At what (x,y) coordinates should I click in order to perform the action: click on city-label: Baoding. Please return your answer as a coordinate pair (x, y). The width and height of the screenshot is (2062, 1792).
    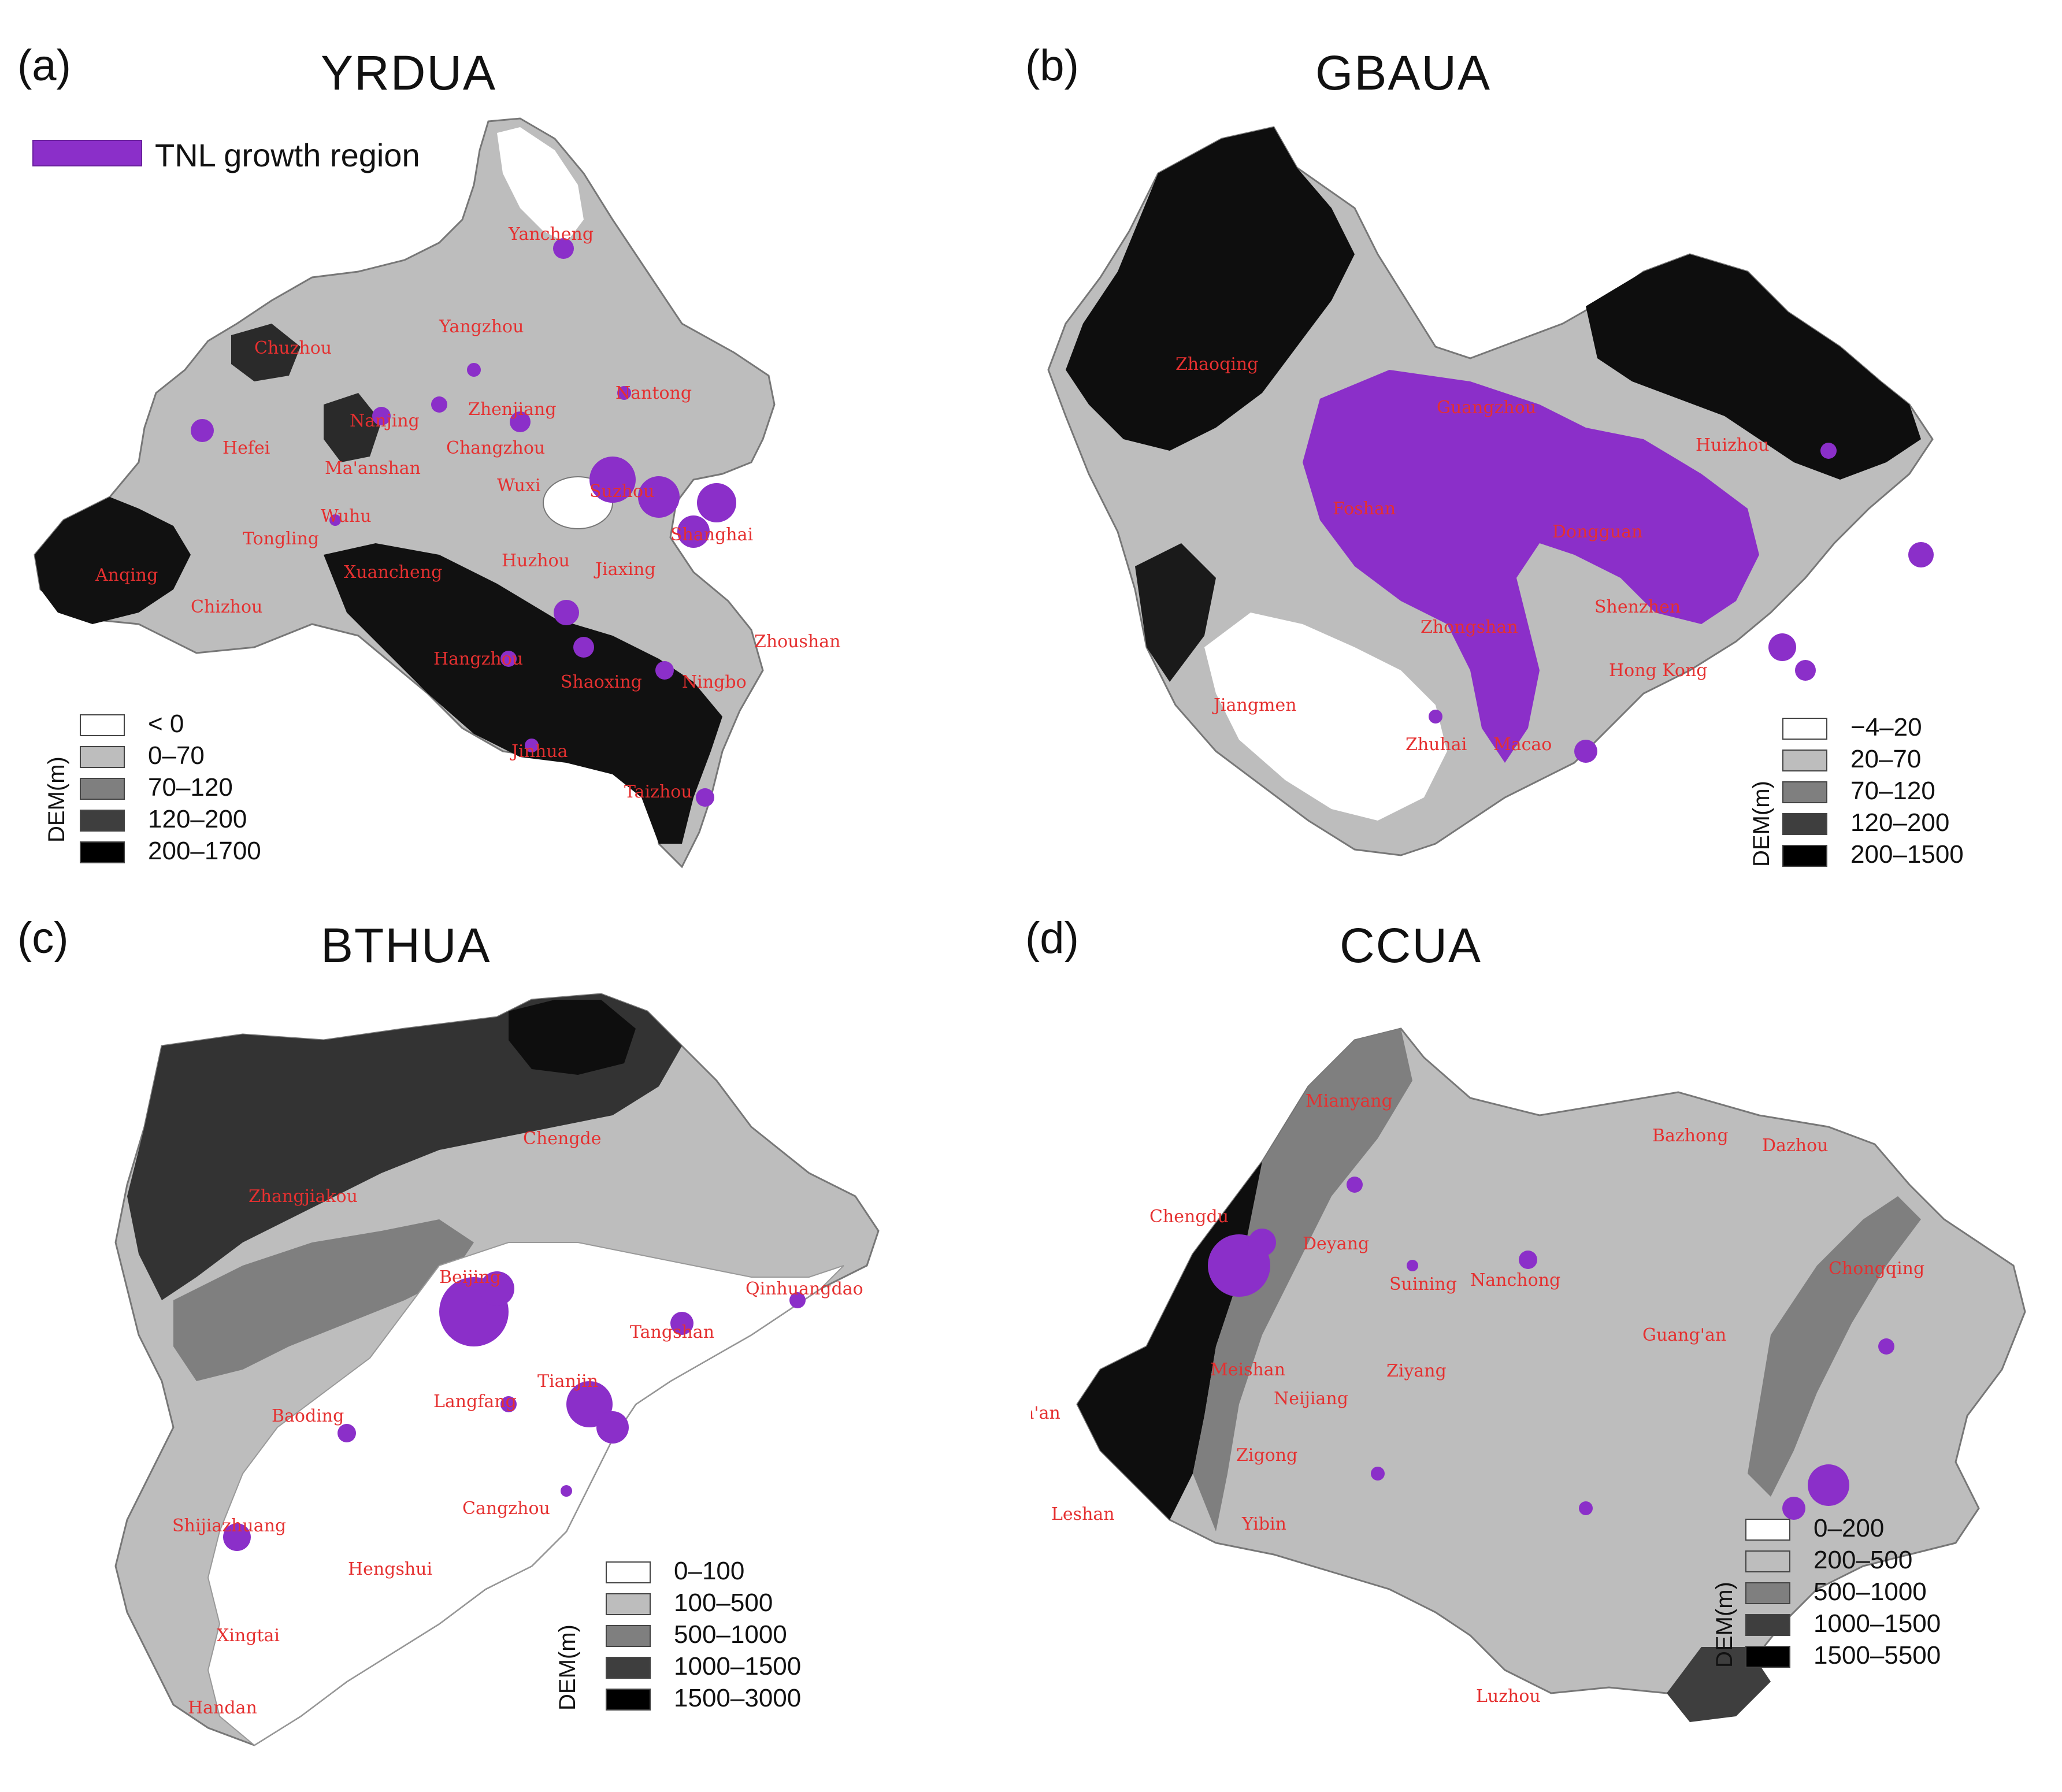
    Looking at the image, I should click on (308, 1416).